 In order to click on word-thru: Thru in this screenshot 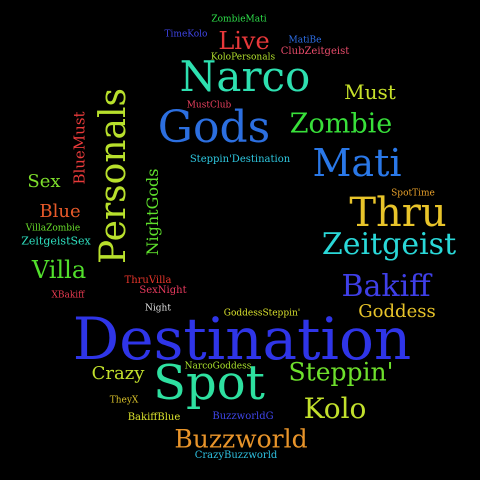, I will do `click(398, 213)`.